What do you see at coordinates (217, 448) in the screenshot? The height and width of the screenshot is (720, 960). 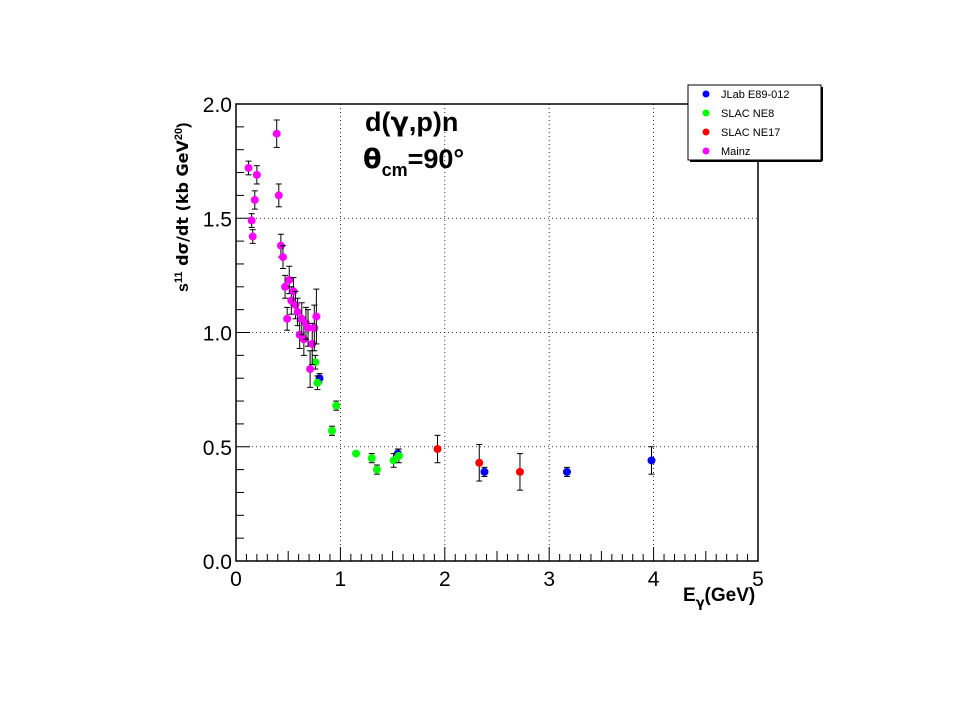 I see `y-tick-label: 0.5` at bounding box center [217, 448].